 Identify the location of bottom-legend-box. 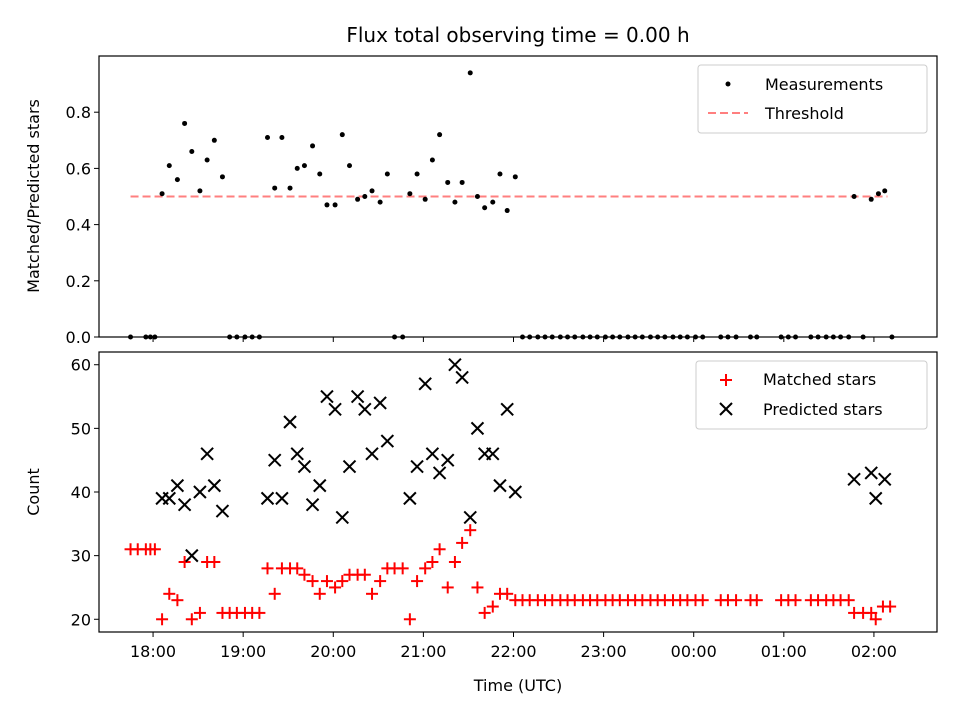
(811, 395).